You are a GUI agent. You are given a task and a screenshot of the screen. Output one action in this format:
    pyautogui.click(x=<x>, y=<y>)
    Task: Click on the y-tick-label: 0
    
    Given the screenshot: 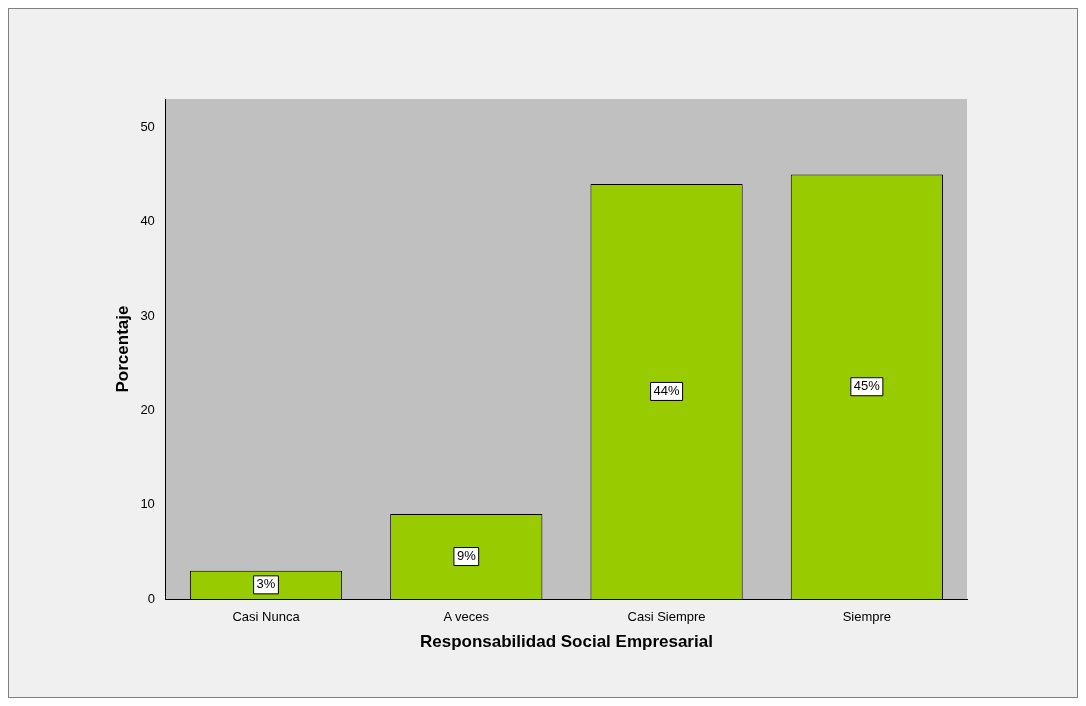 What is the action you would take?
    pyautogui.click(x=151, y=598)
    